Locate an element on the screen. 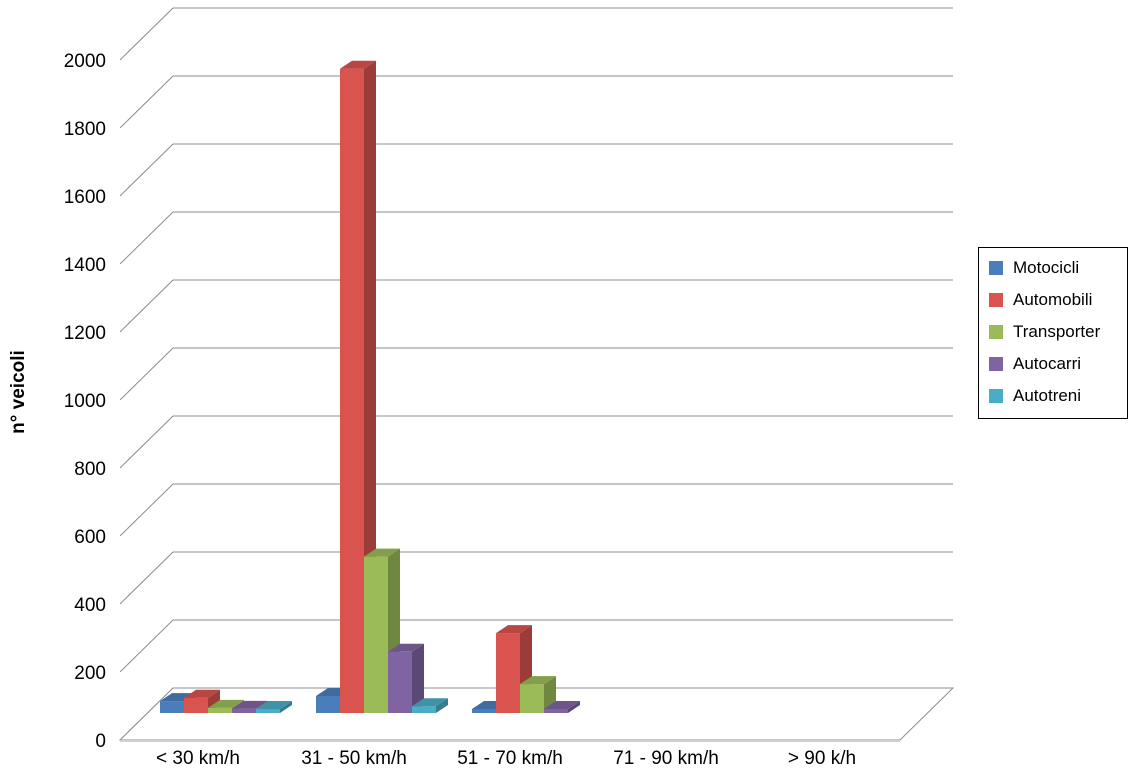  x-tick-label: > 90 k/h is located at coordinates (822, 758).